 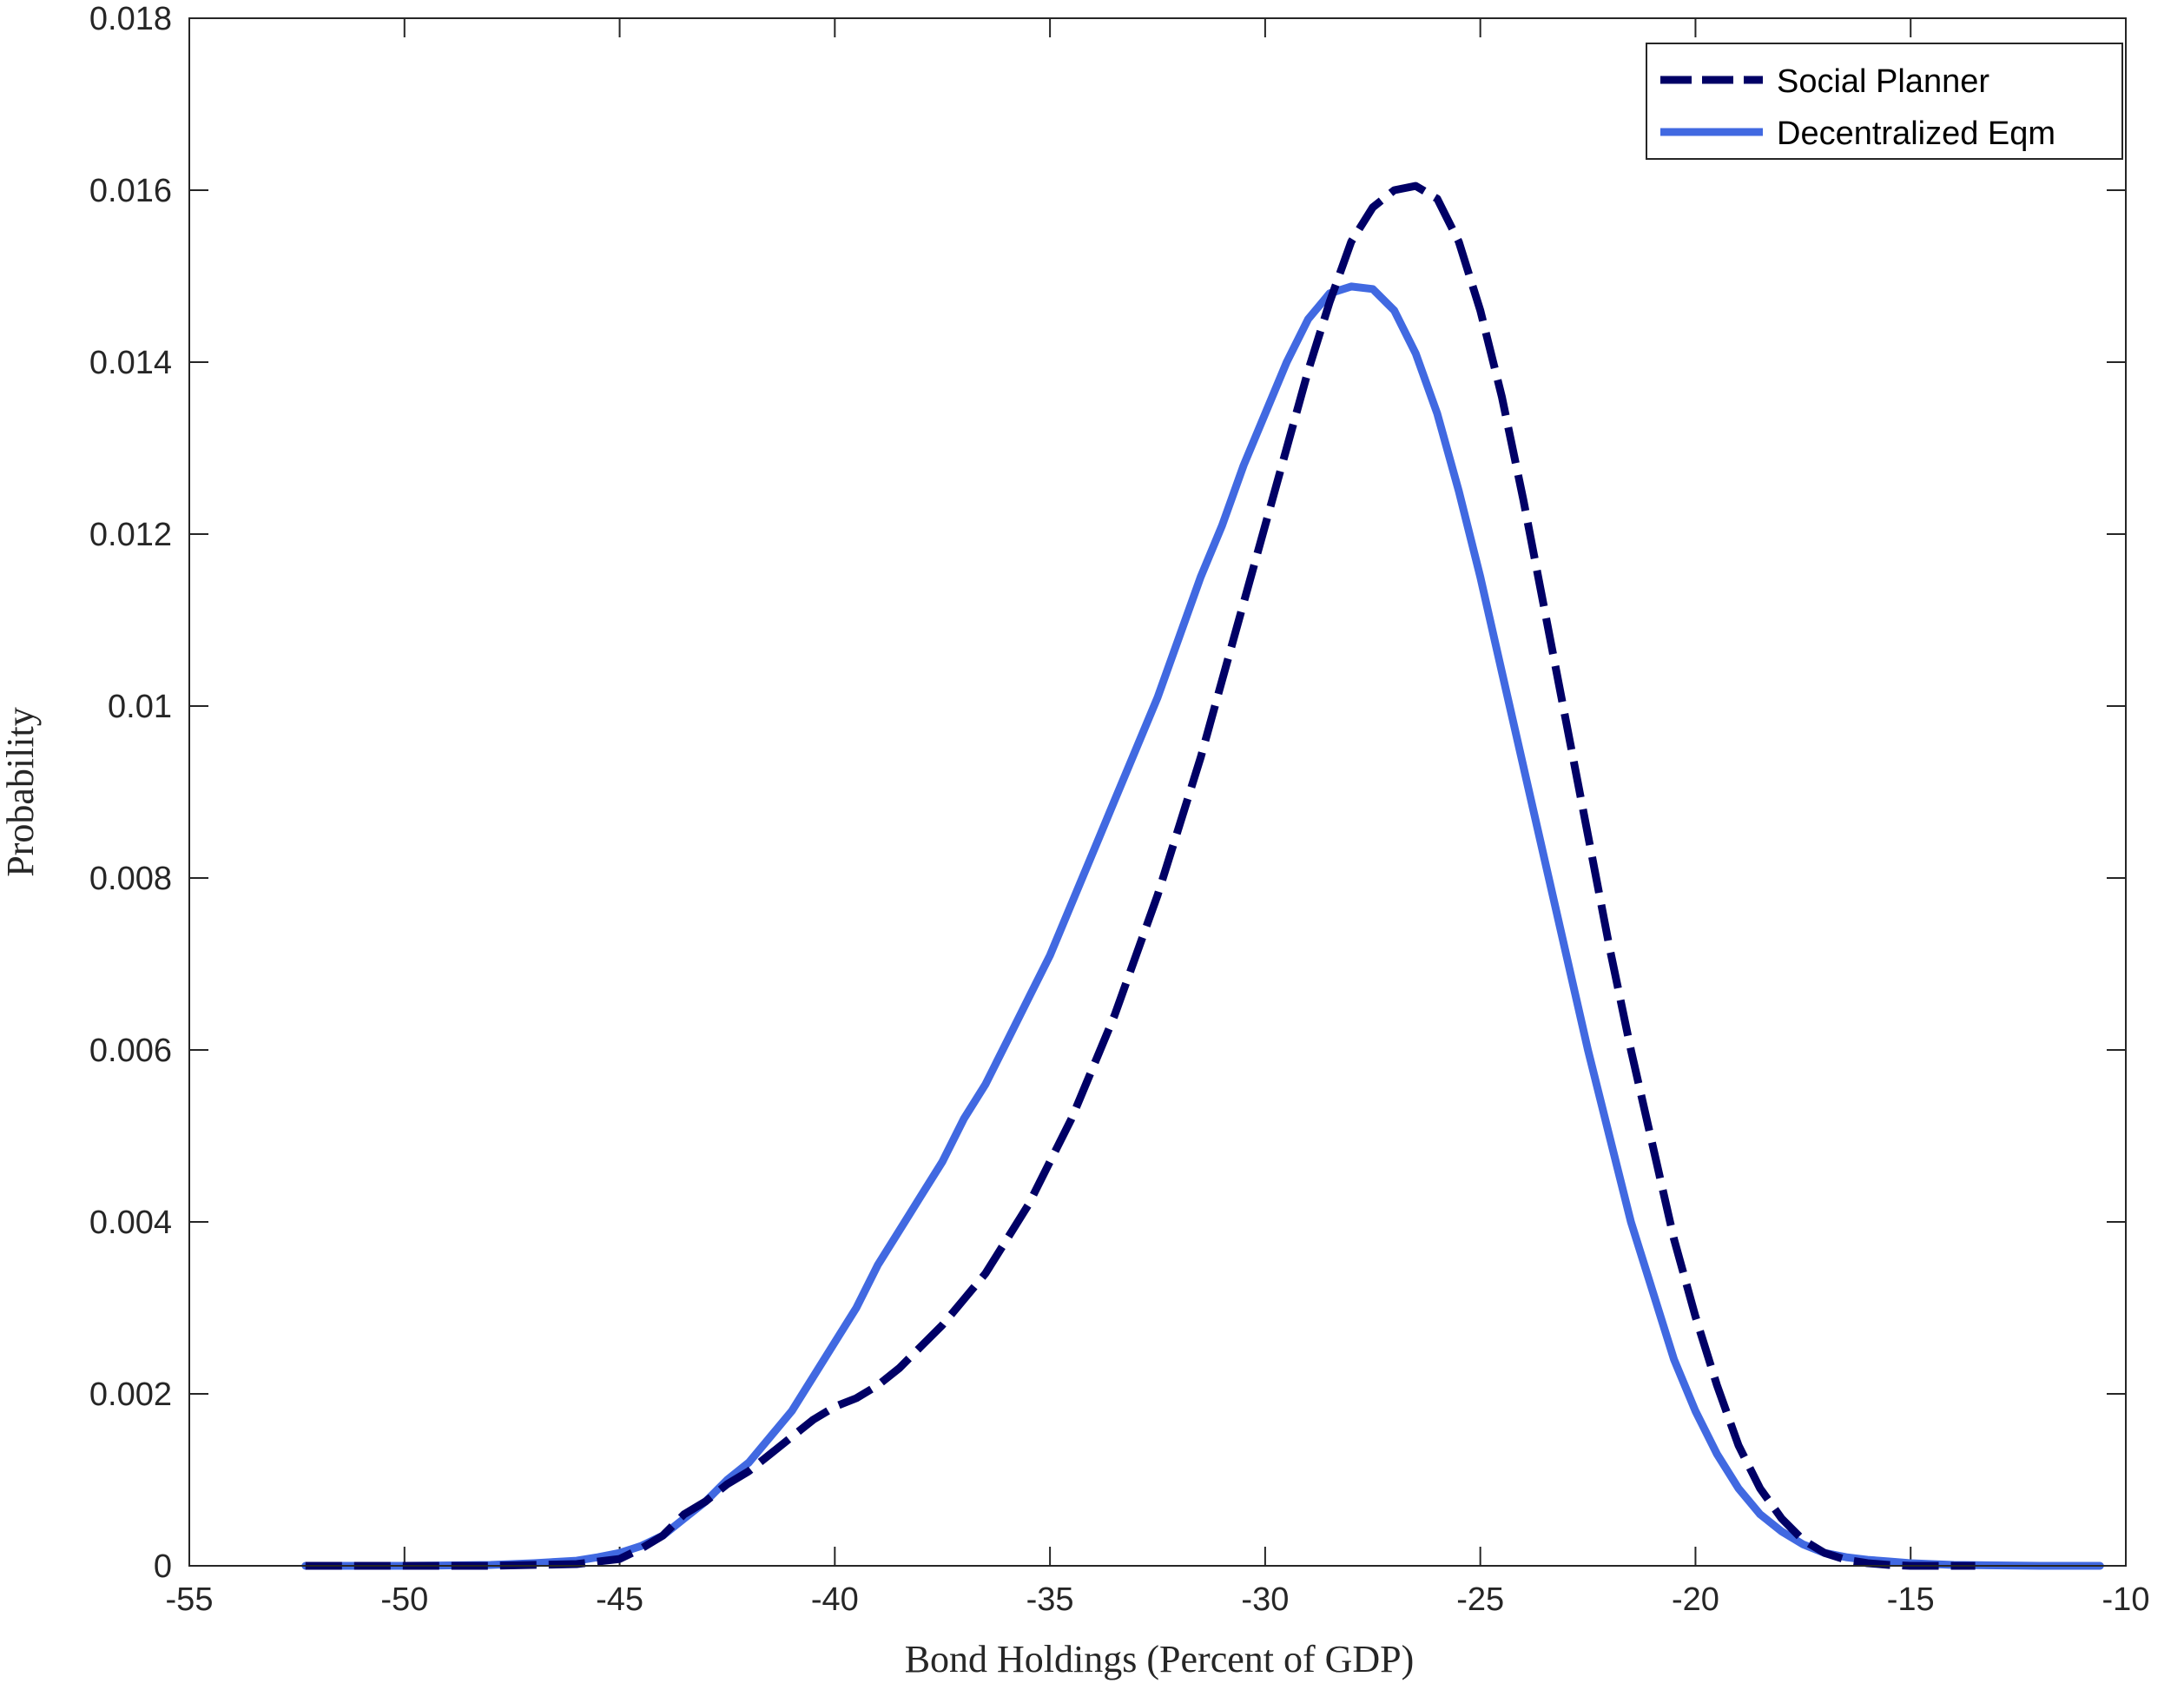 I want to click on y-tick-label: 0.012, so click(x=130, y=535).